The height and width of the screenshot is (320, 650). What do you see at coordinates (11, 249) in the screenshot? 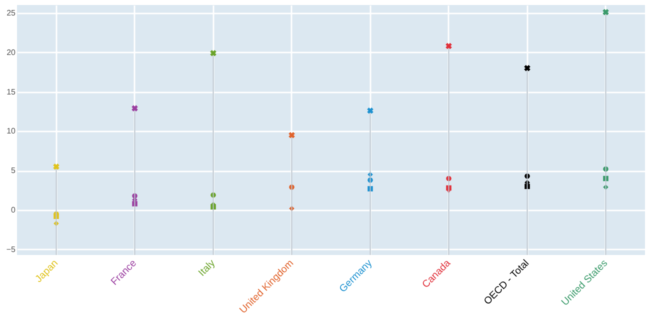
I see `y-tick-label: −5` at bounding box center [11, 249].